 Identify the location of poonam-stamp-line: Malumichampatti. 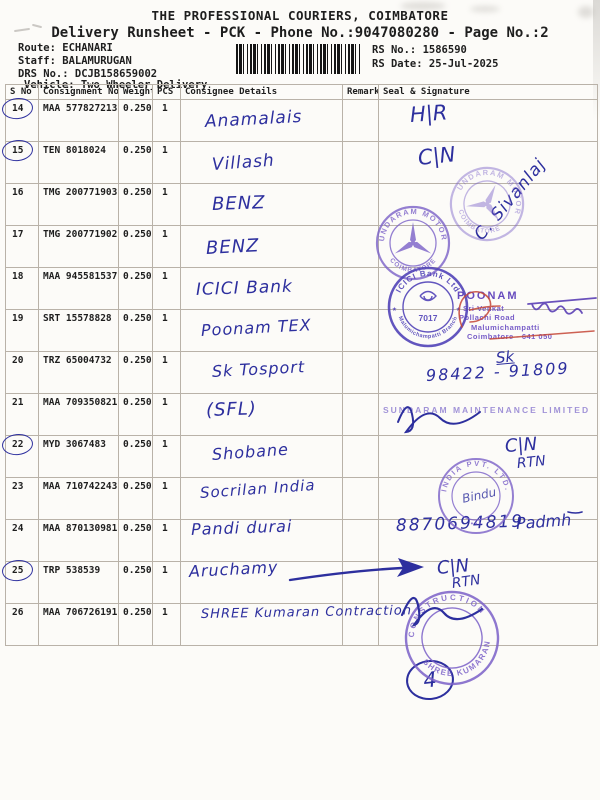
(505, 327).